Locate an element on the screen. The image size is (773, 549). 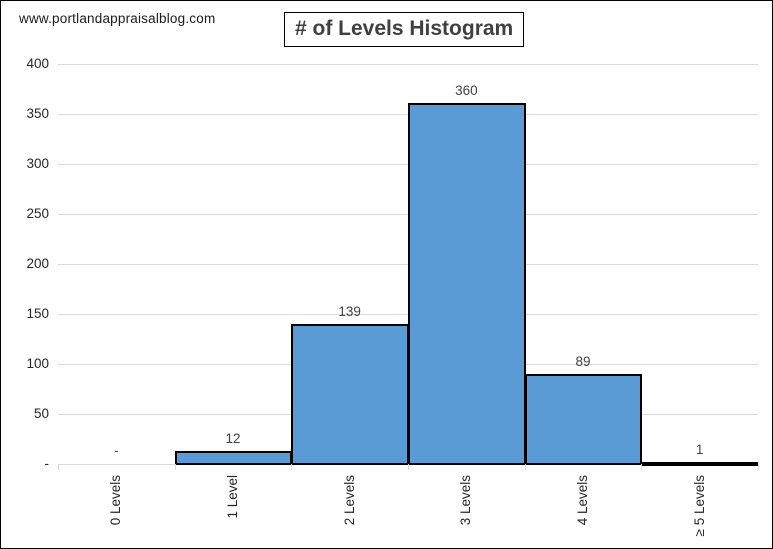
y-tick-label: 350 is located at coordinates (37, 113).